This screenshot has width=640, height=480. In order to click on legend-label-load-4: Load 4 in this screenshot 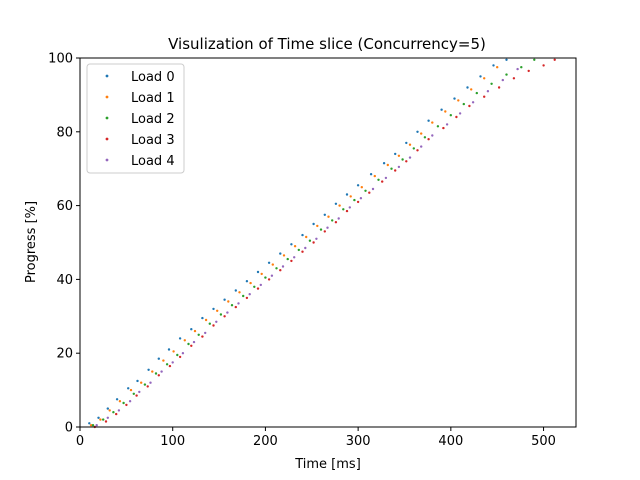, I will do `click(153, 161)`.